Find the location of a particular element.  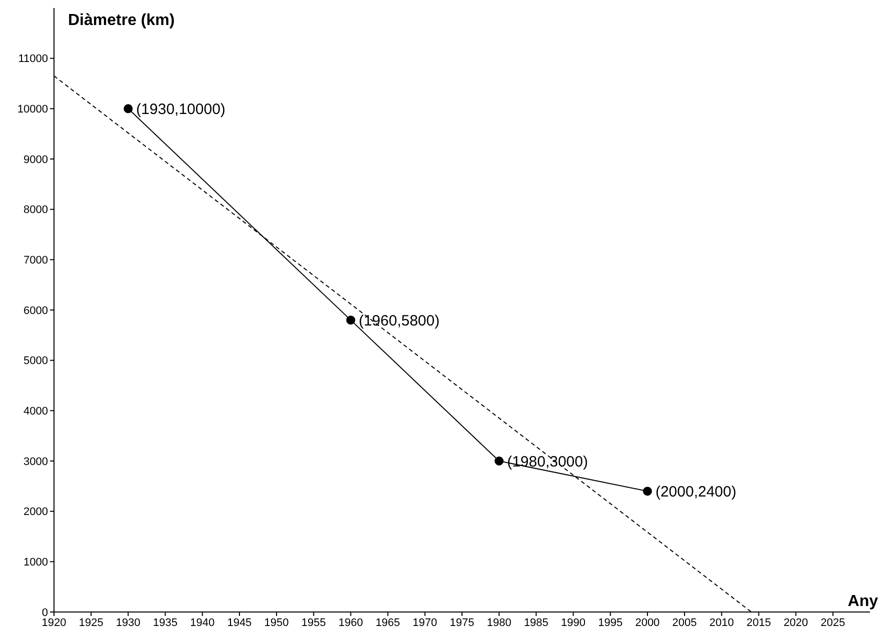

x-tick-label: 1990 is located at coordinates (573, 622).